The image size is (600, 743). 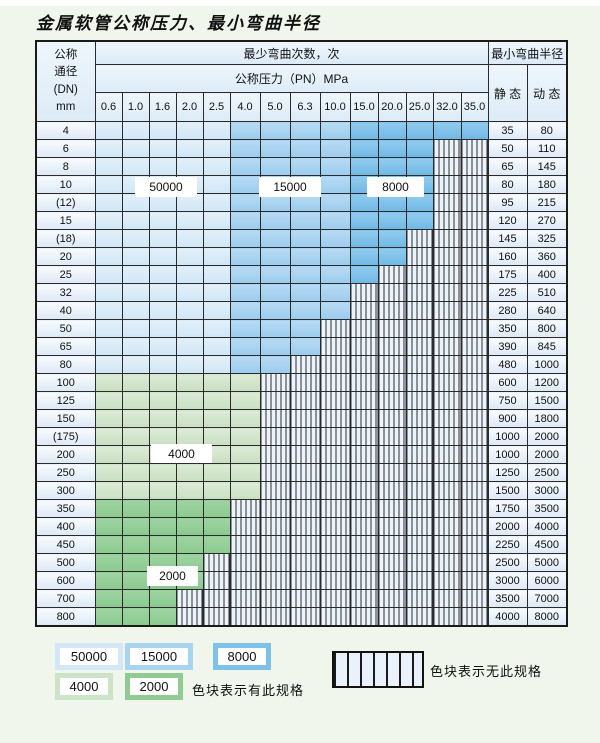 I want to click on dynamic-radius-cell: 640, so click(x=547, y=310).